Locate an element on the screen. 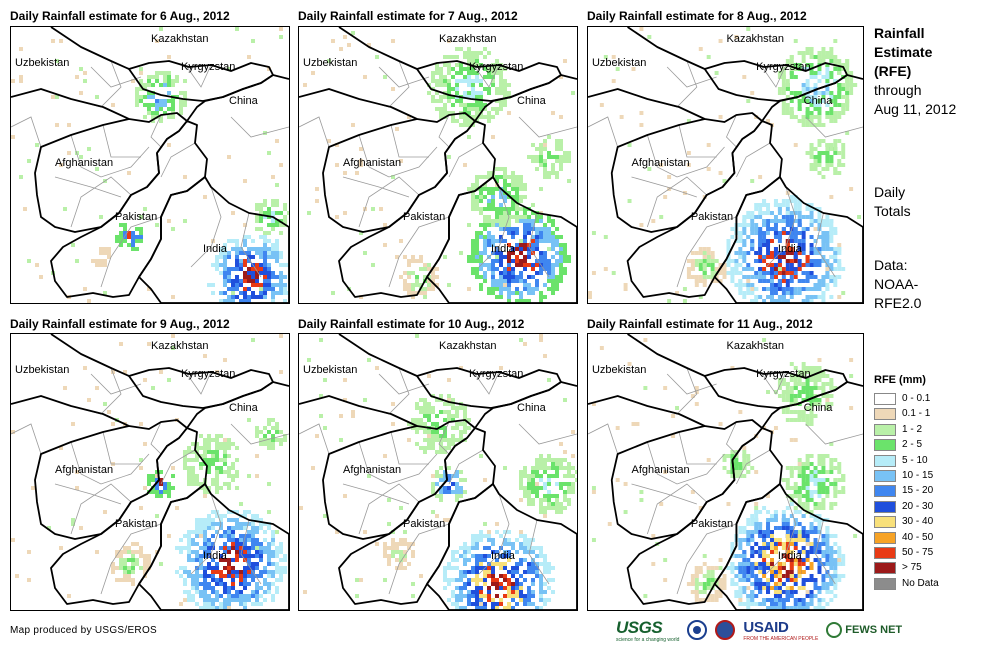 Image resolution: width=983 pixels, height=649 pixels. place-label-china: China is located at coordinates (531, 101).